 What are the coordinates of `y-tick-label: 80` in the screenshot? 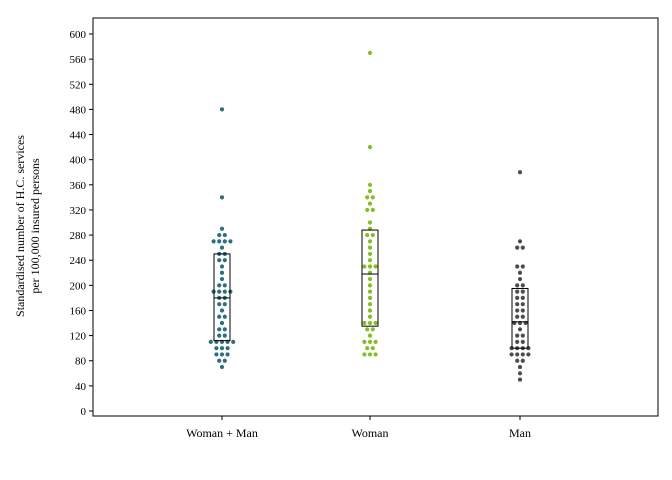 It's located at (81, 362).